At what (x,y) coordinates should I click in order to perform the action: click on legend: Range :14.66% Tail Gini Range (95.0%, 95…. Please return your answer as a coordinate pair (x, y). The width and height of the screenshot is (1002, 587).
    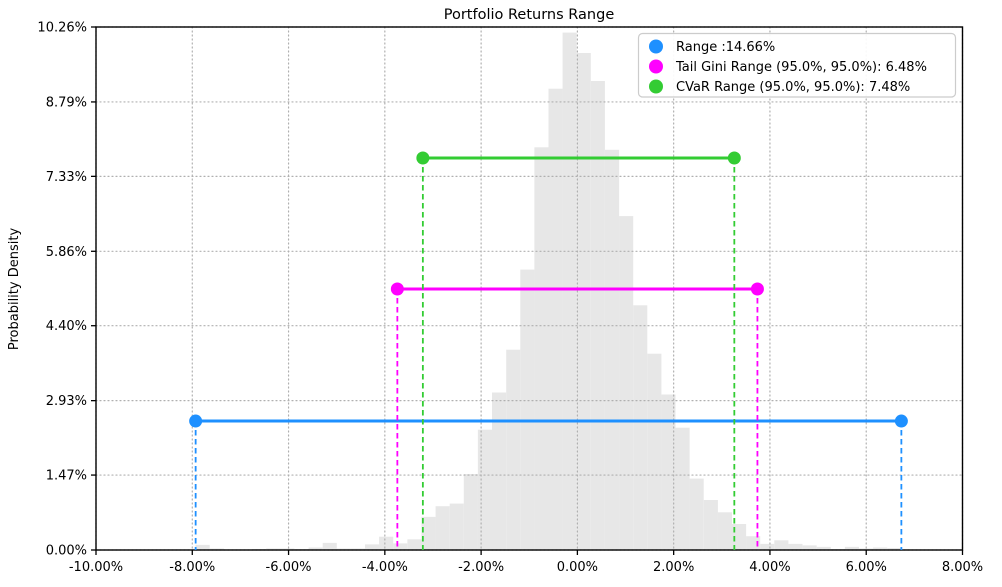
    Looking at the image, I should click on (797, 65).